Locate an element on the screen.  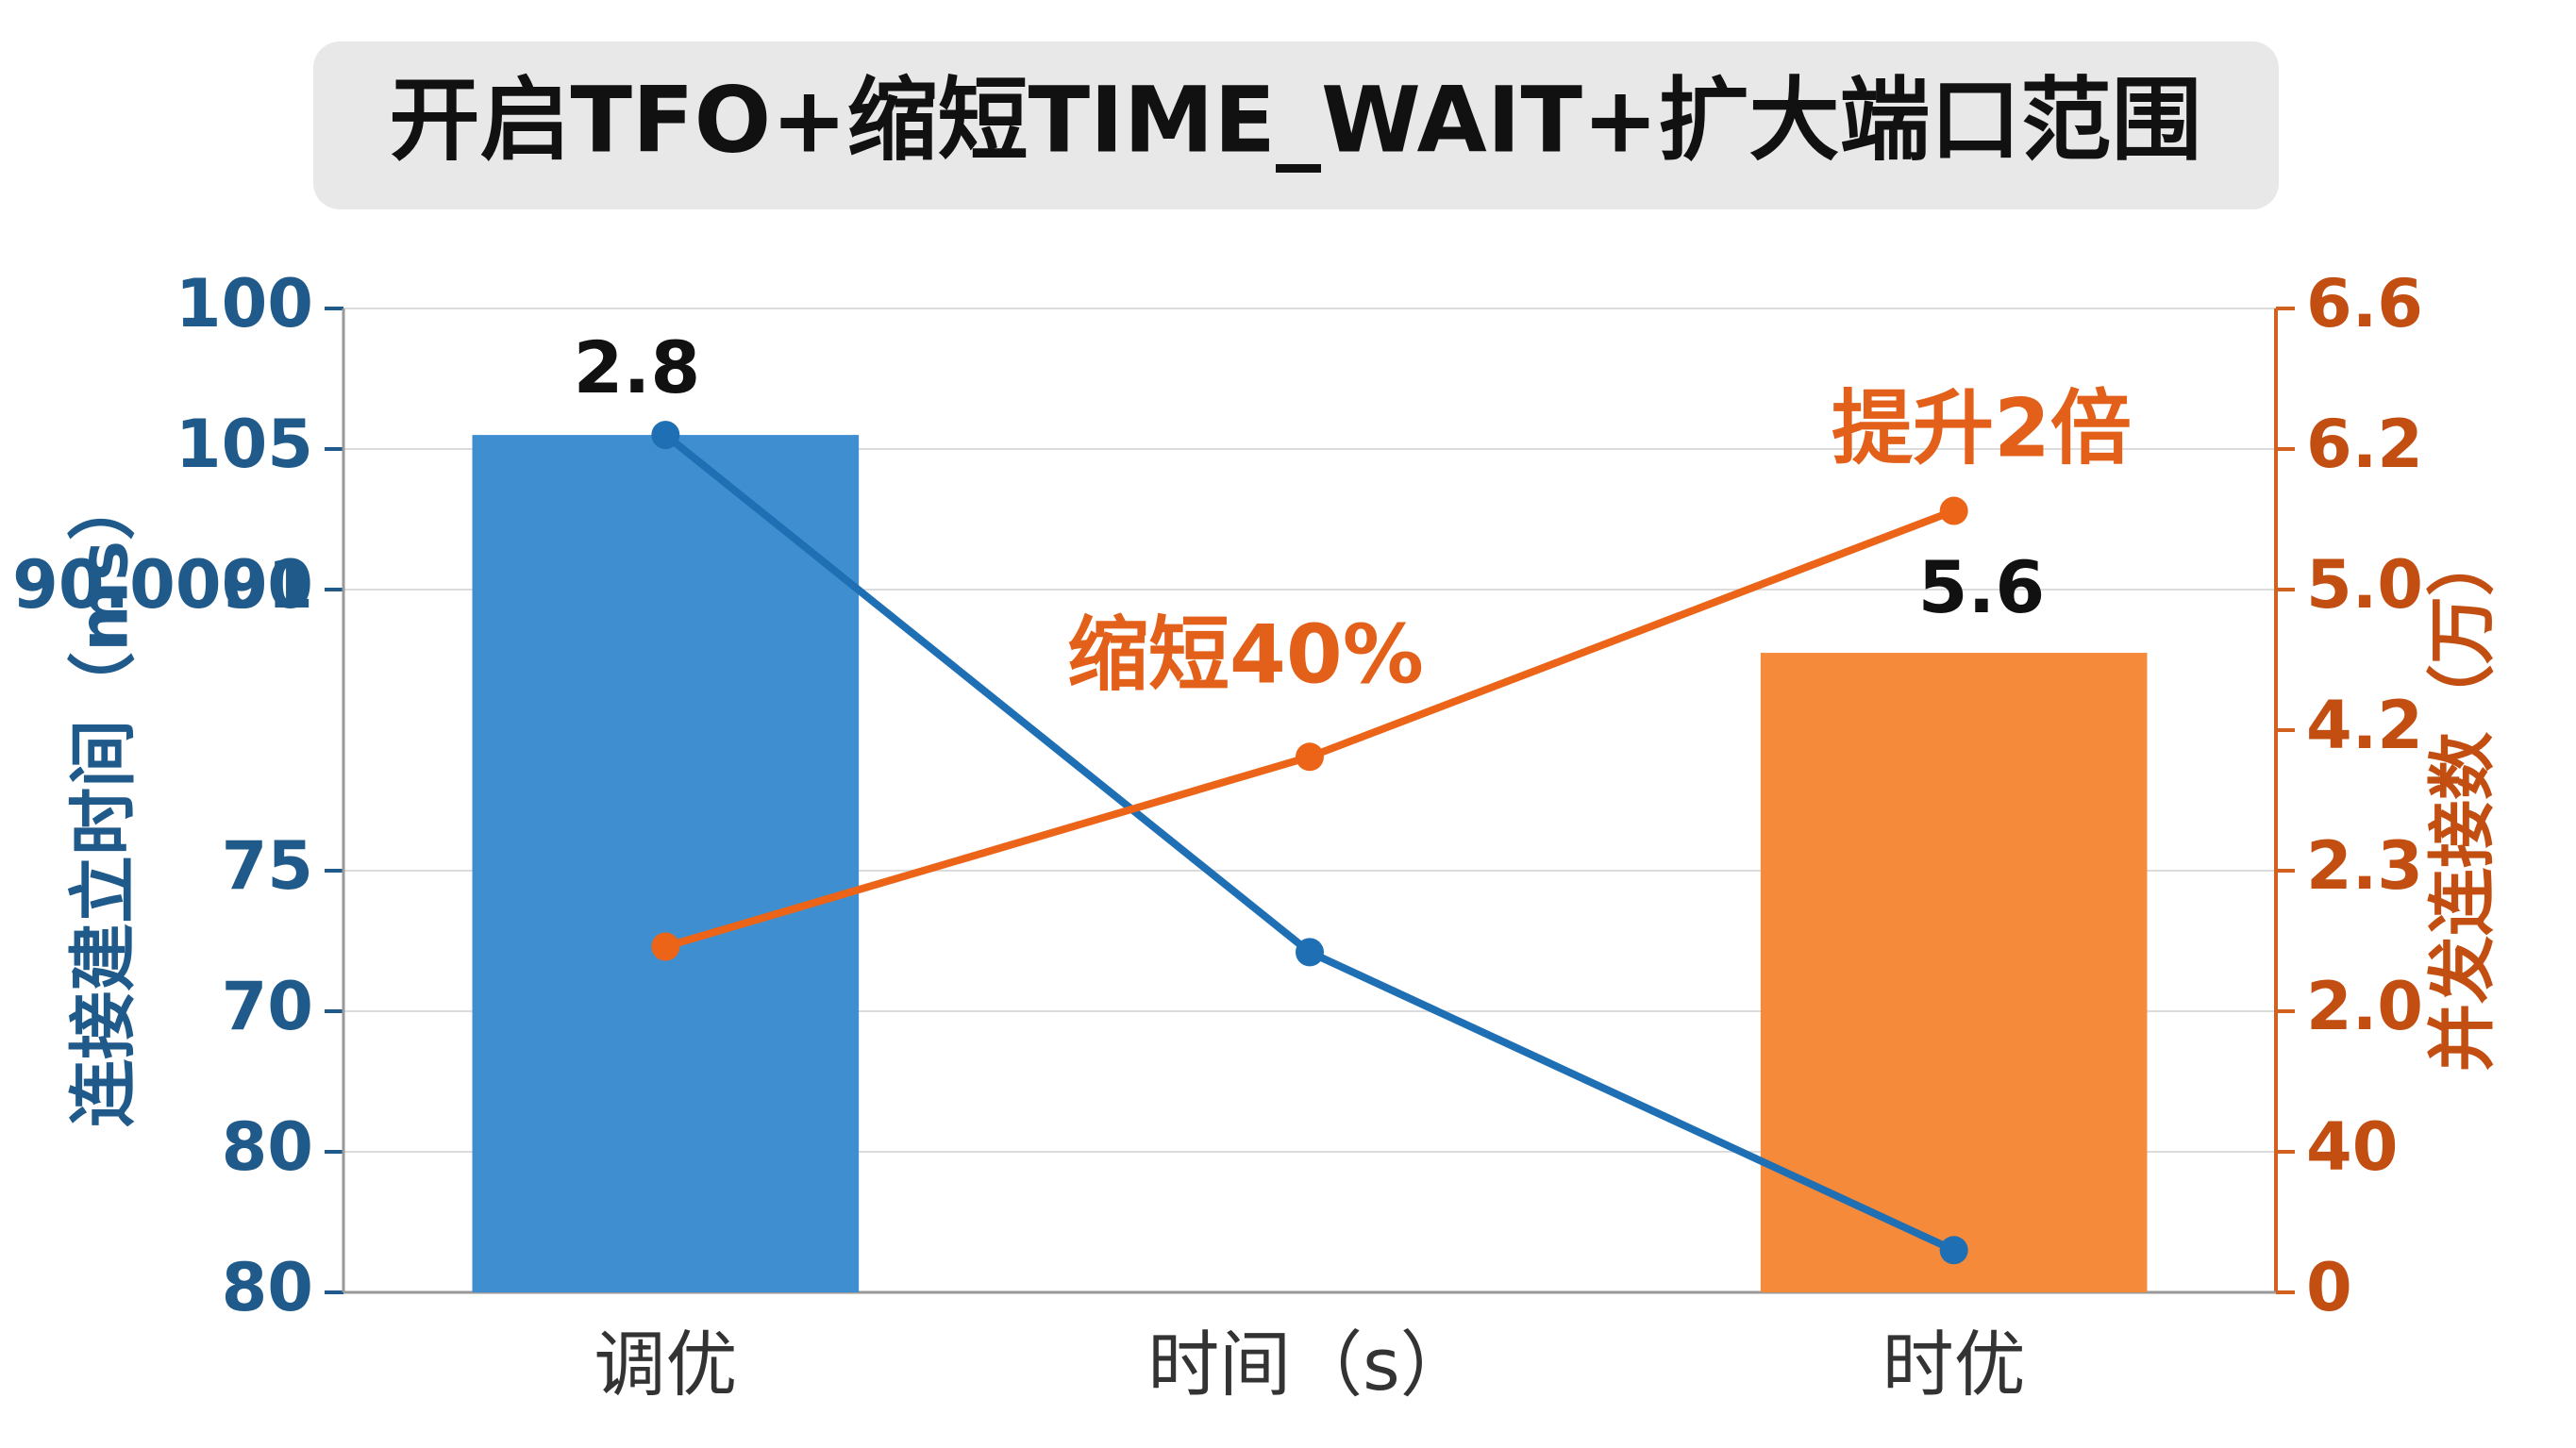
annotation: 提升2倍 is located at coordinates (1982, 428).